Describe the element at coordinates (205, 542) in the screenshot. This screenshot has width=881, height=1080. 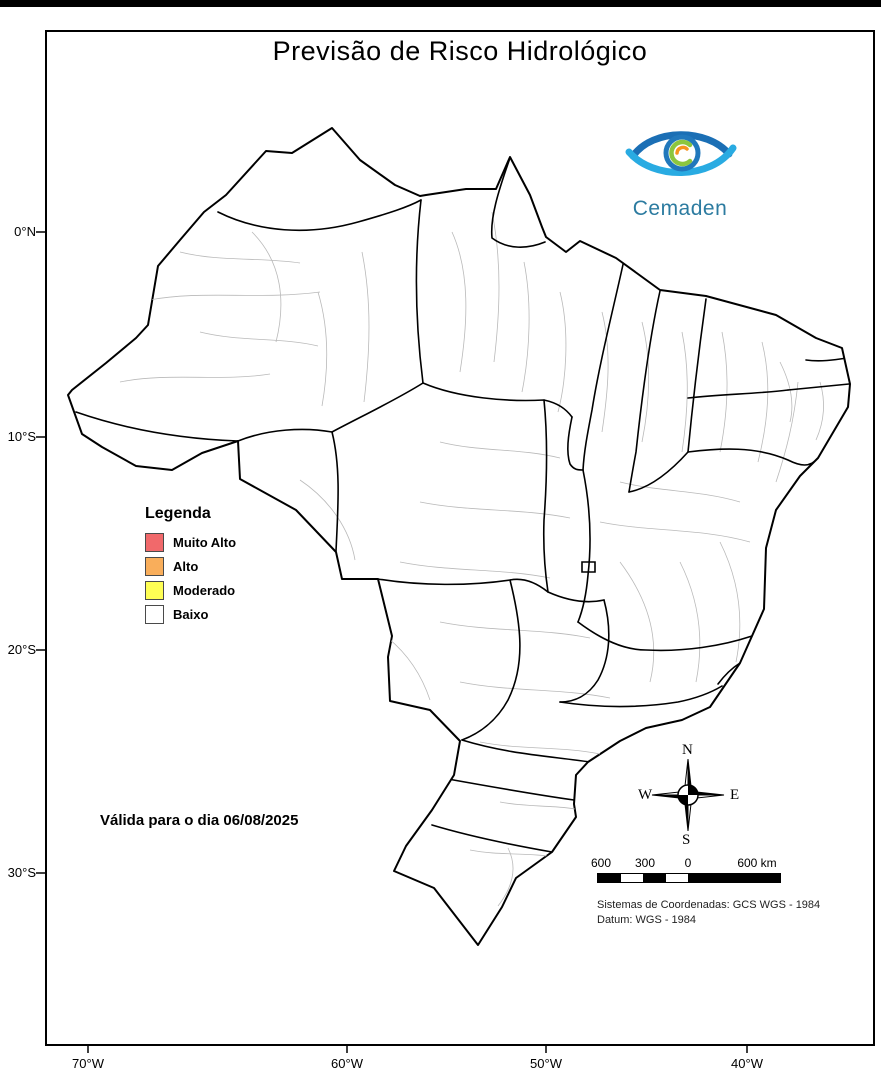
I see `legend-label-muito-alto: Muito Alto` at that location.